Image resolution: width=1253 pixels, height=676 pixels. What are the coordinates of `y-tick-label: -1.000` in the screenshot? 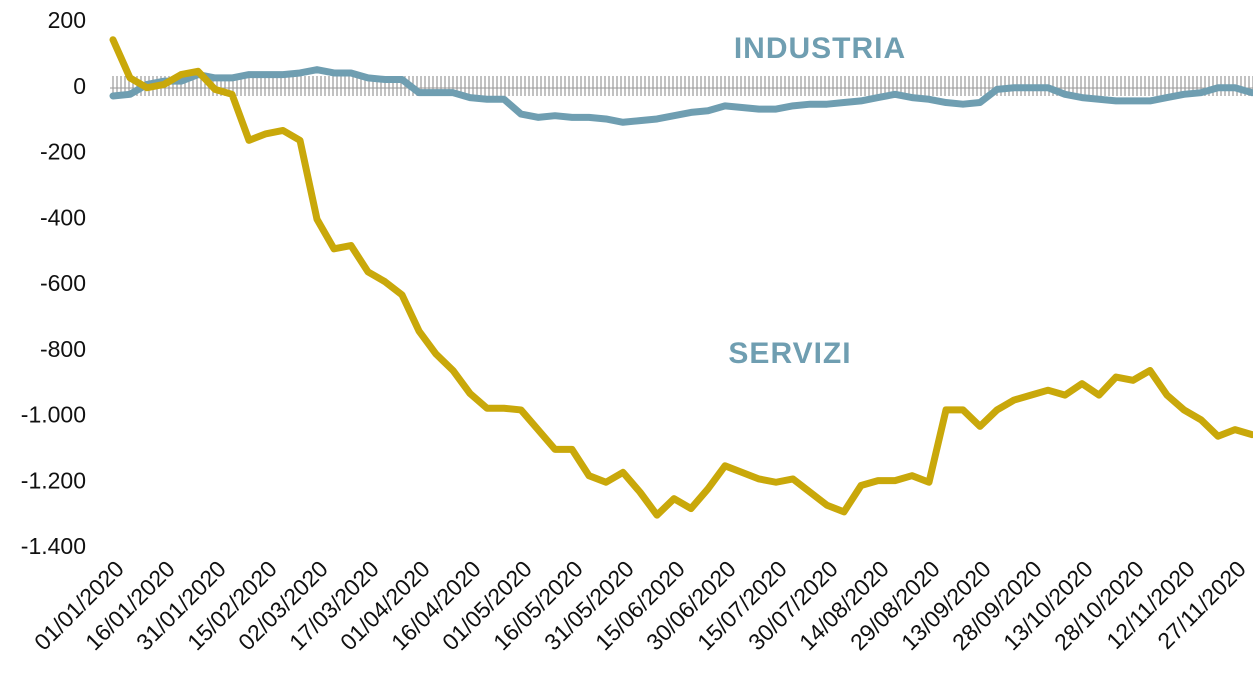 It's located at (53, 415).